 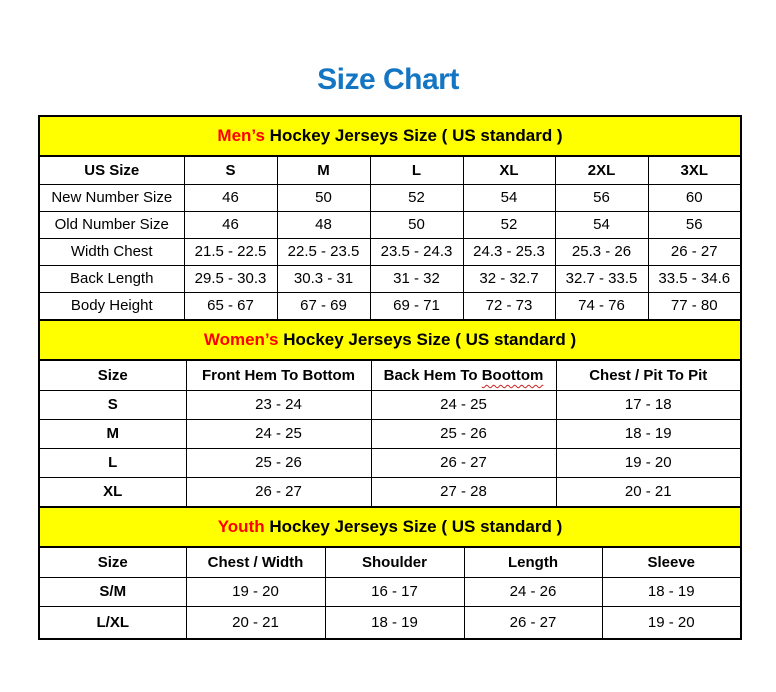 I want to click on cell-value: 33.5 - 34.6, so click(x=694, y=278).